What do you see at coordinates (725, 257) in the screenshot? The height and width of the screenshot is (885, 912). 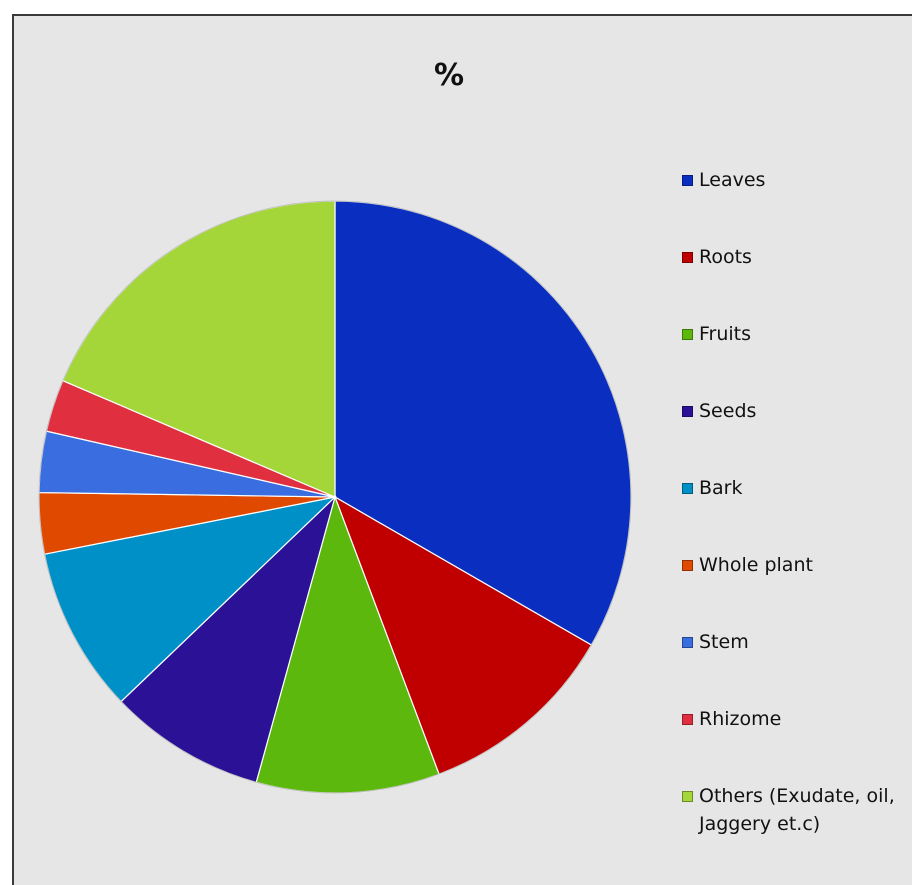 I see `legend-label: Roots` at bounding box center [725, 257].